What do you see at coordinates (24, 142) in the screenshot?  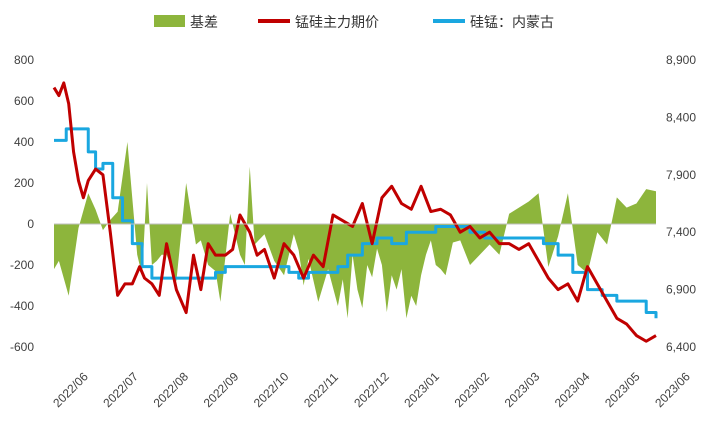 I see `left-axis-tick-label: 400` at bounding box center [24, 142].